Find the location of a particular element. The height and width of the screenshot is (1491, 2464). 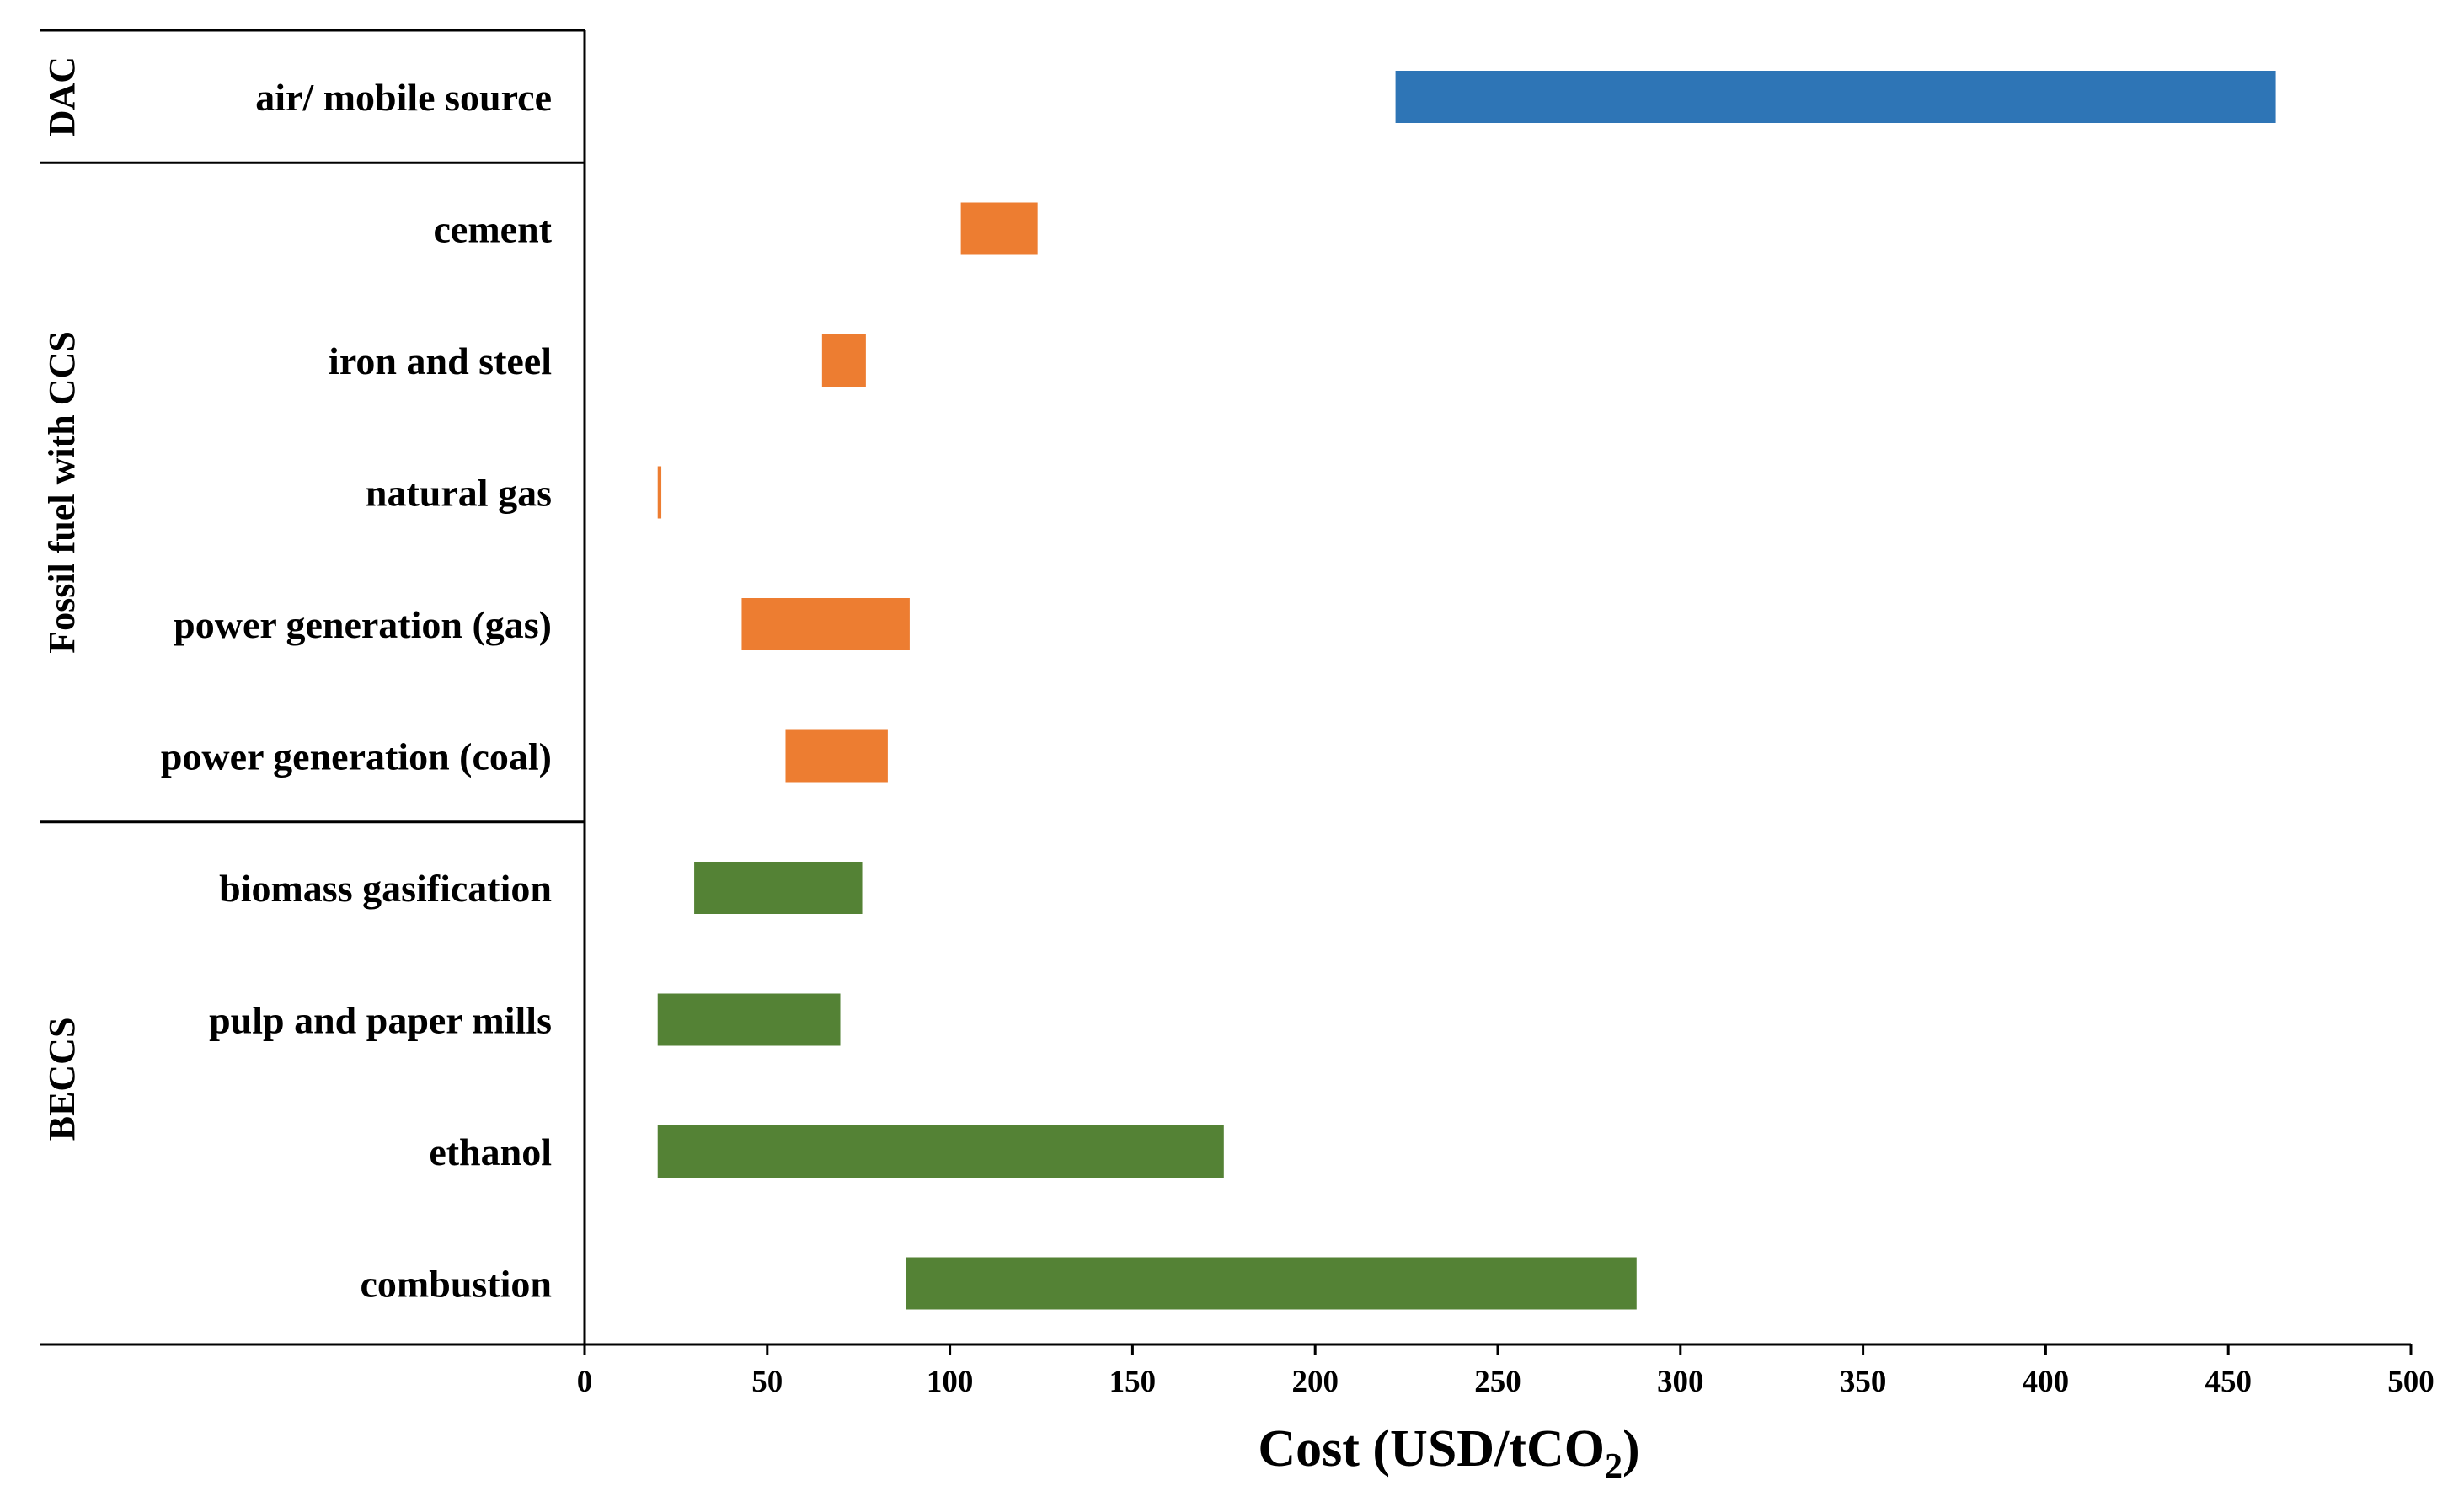

x-axis-title: Cost (USD/tCO2) is located at coordinates (1448, 1453).